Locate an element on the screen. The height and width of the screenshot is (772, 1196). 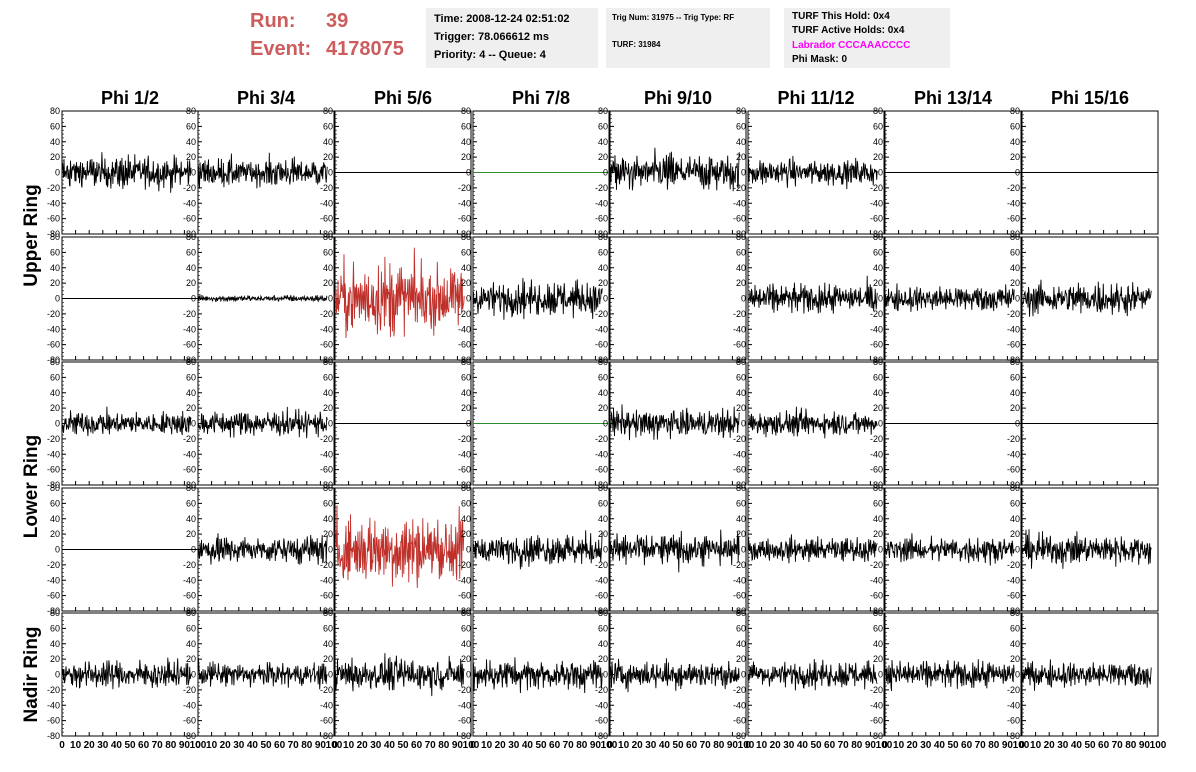
column-header: Phi 1/2 is located at coordinates (130, 98).